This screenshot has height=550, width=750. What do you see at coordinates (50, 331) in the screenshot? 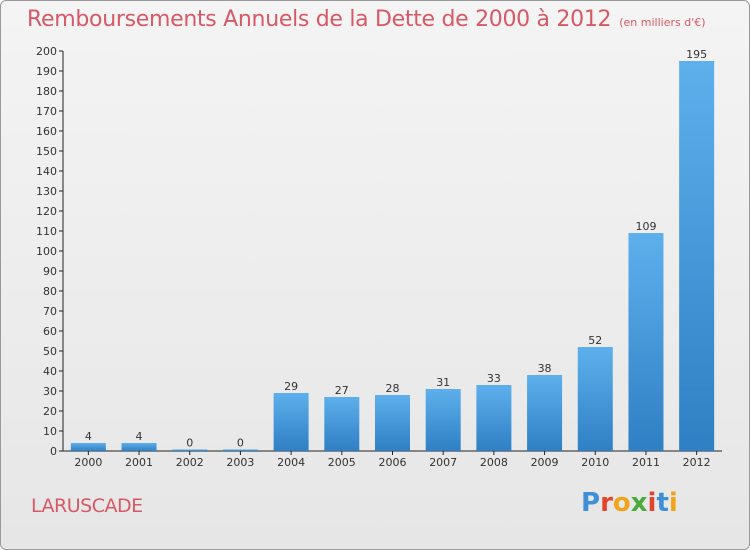
I see `y-tick-label: 60` at bounding box center [50, 331].